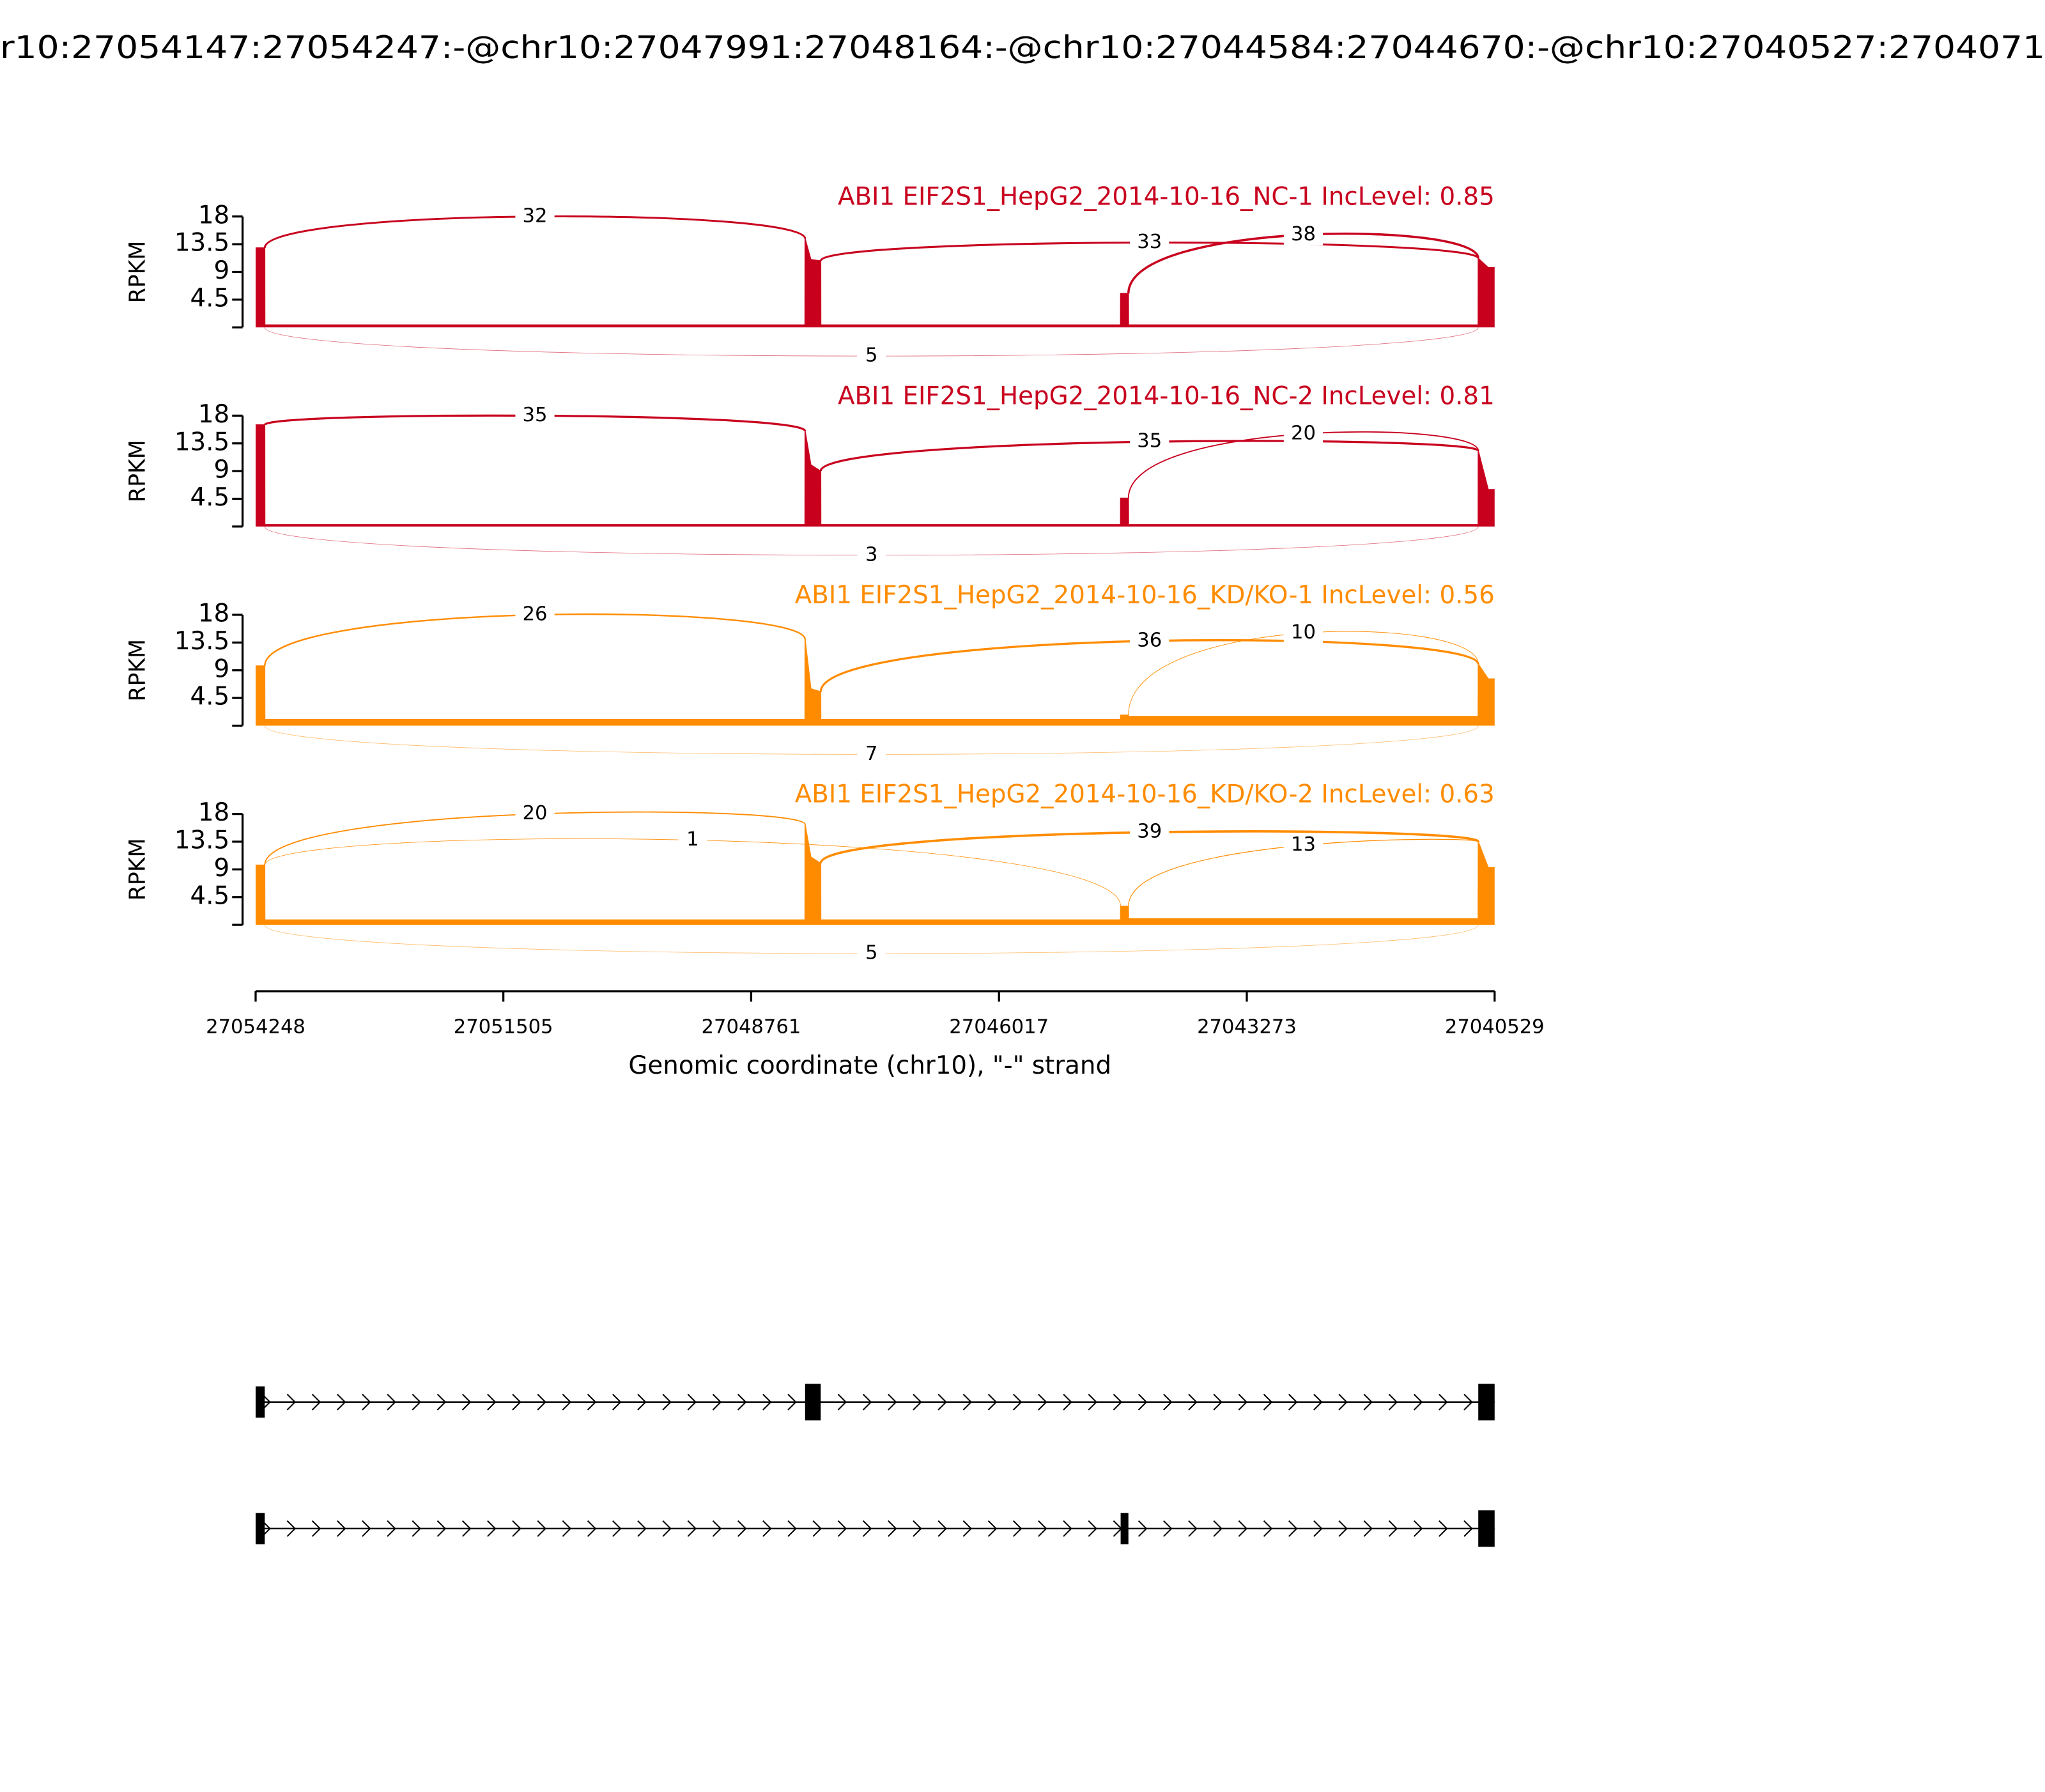 The width and height of the screenshot is (2045, 1792). I want to click on x-axis-label: Genomic coordinate (chr10), "-" strand, so click(869, 1065).